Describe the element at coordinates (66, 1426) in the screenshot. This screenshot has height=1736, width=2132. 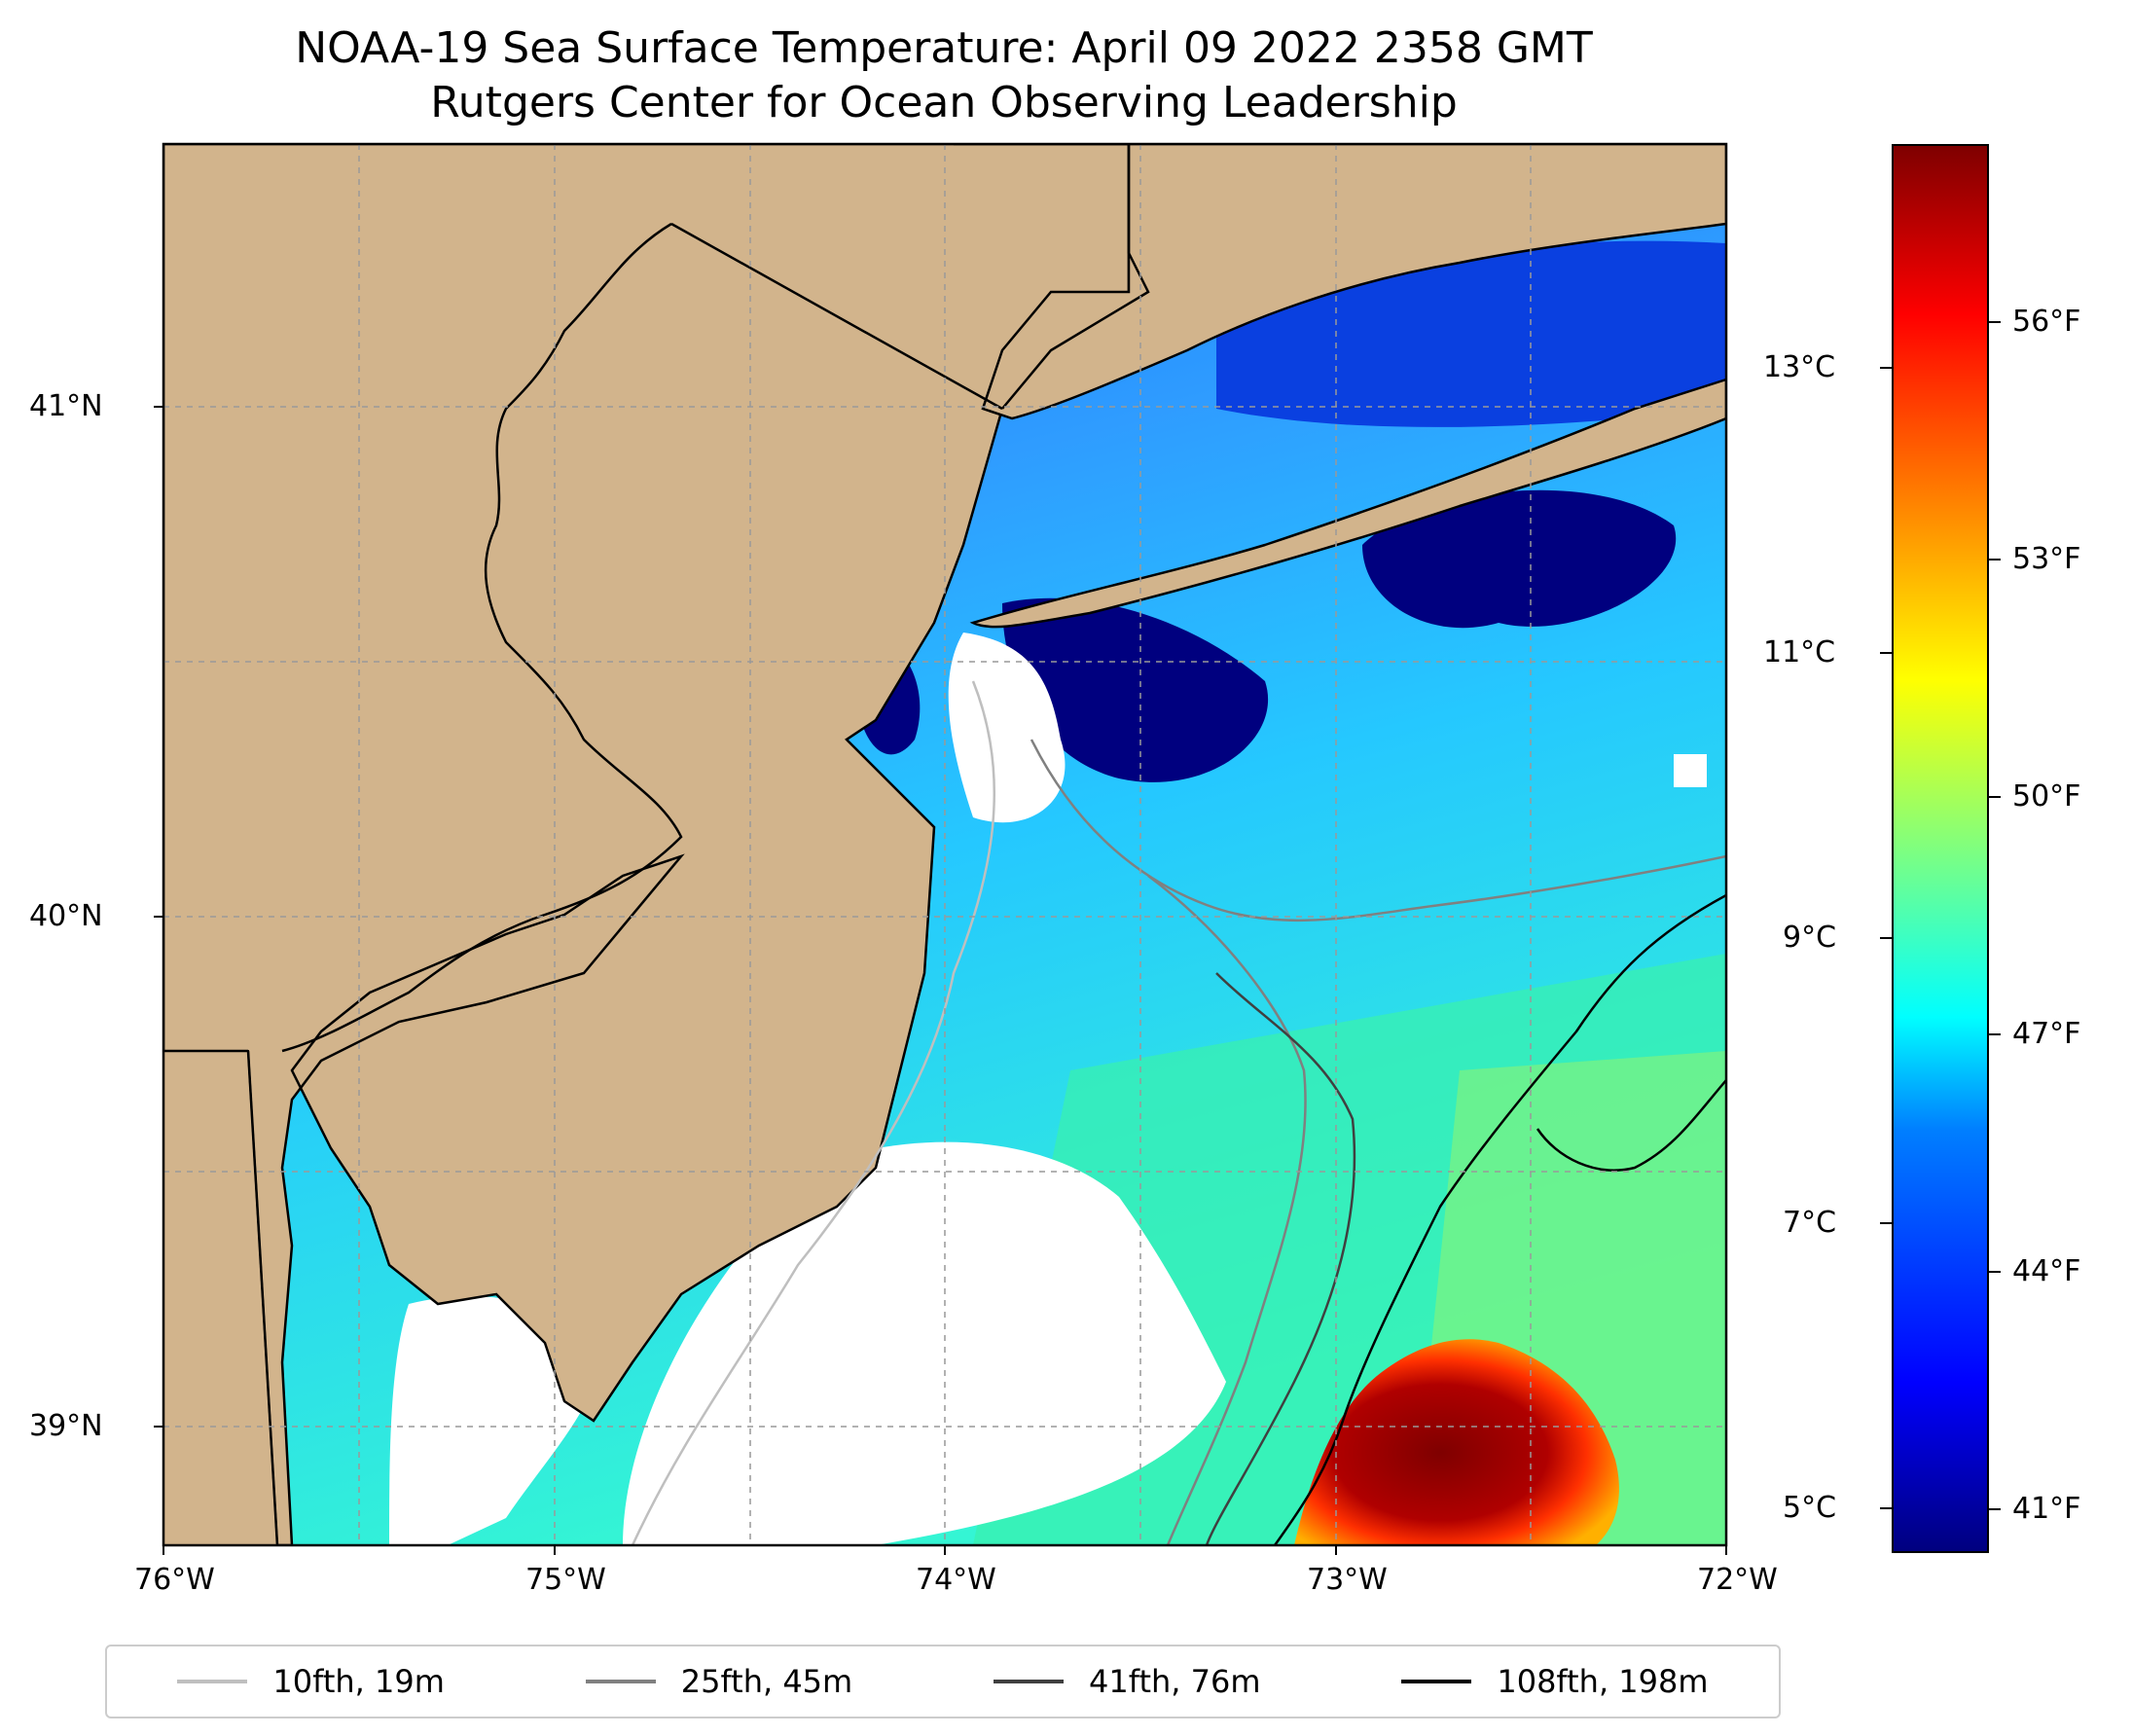
I see `y-tick-label: 39°N` at that location.